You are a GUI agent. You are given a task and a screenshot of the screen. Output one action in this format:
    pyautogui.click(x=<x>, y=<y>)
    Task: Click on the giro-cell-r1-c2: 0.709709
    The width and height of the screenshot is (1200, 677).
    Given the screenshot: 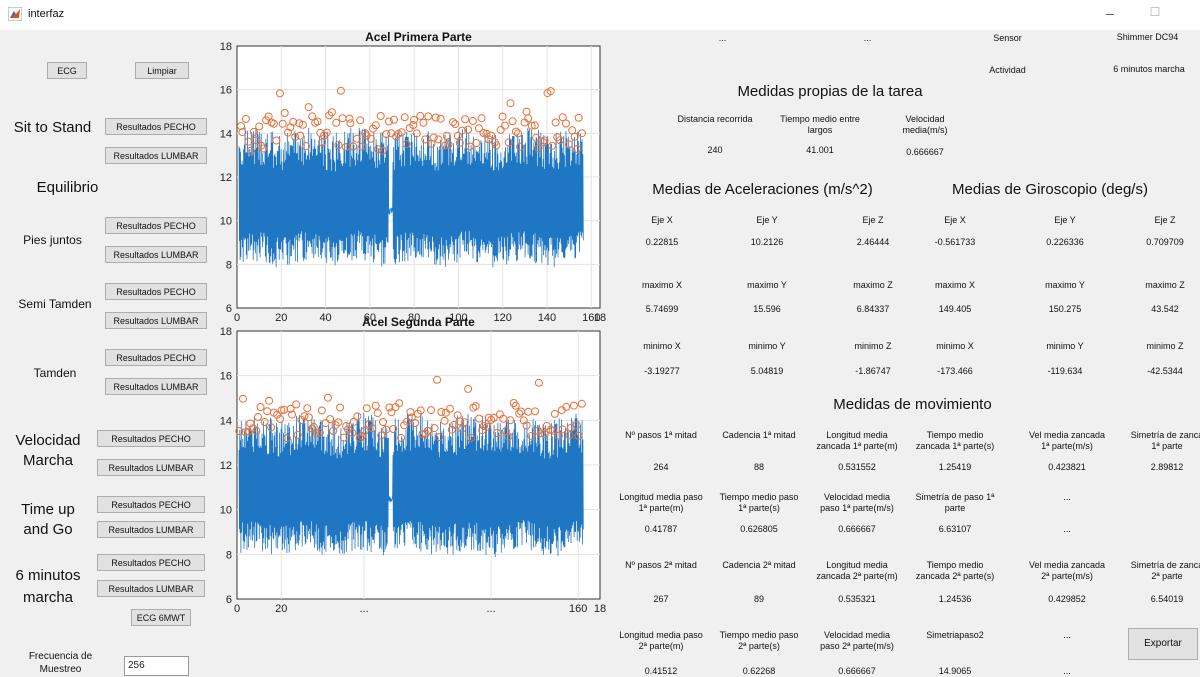 What is the action you would take?
    pyautogui.click(x=1165, y=242)
    